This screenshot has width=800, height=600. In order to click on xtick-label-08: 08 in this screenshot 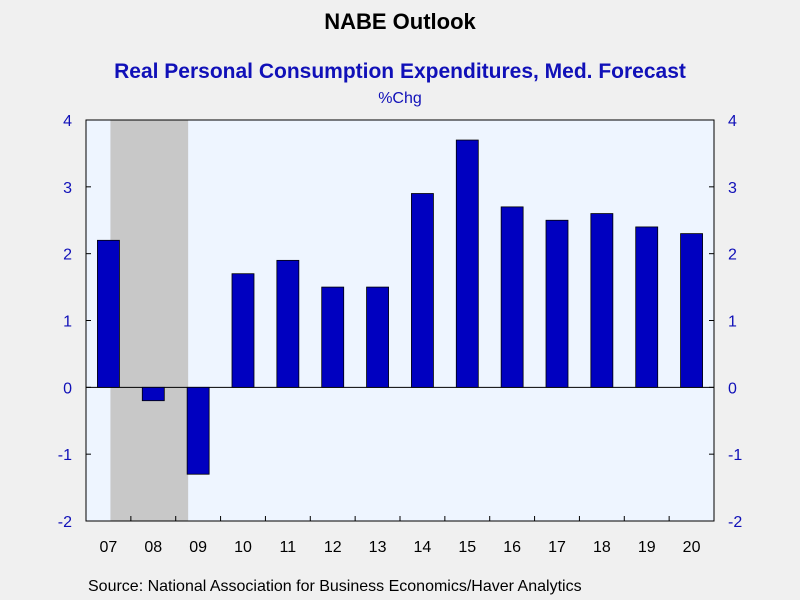, I will do `click(153, 547)`.